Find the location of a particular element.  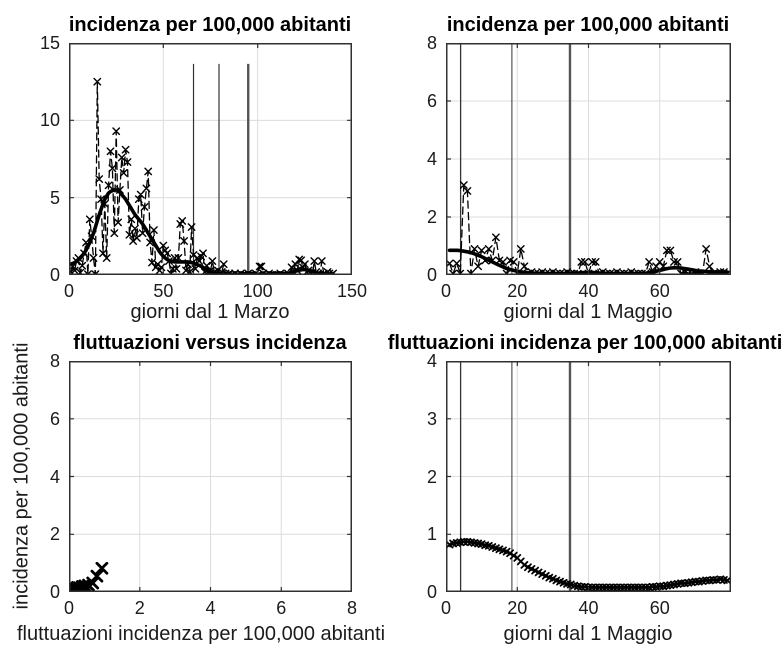

x-axis-label-days-from-may-top: giorni dal 1 Maggio is located at coordinates (588, 312).